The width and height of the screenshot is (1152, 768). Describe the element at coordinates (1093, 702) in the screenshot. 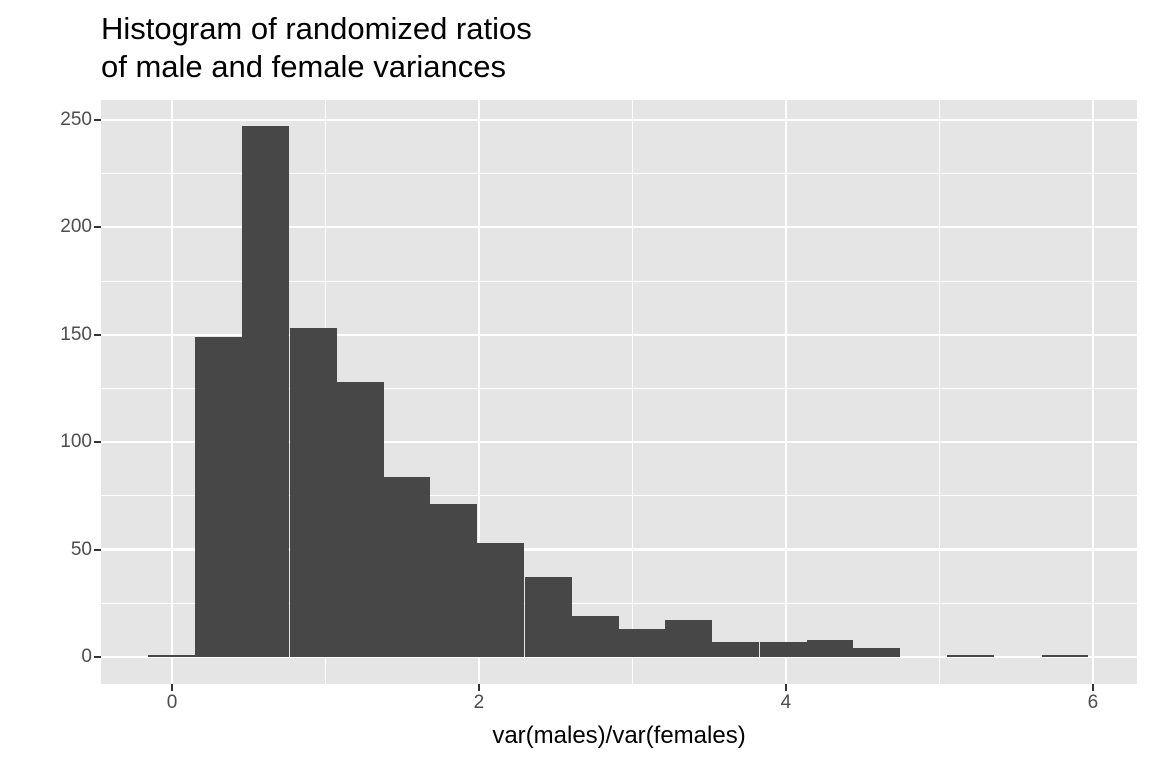

I see `x-tick-label: 6` at that location.